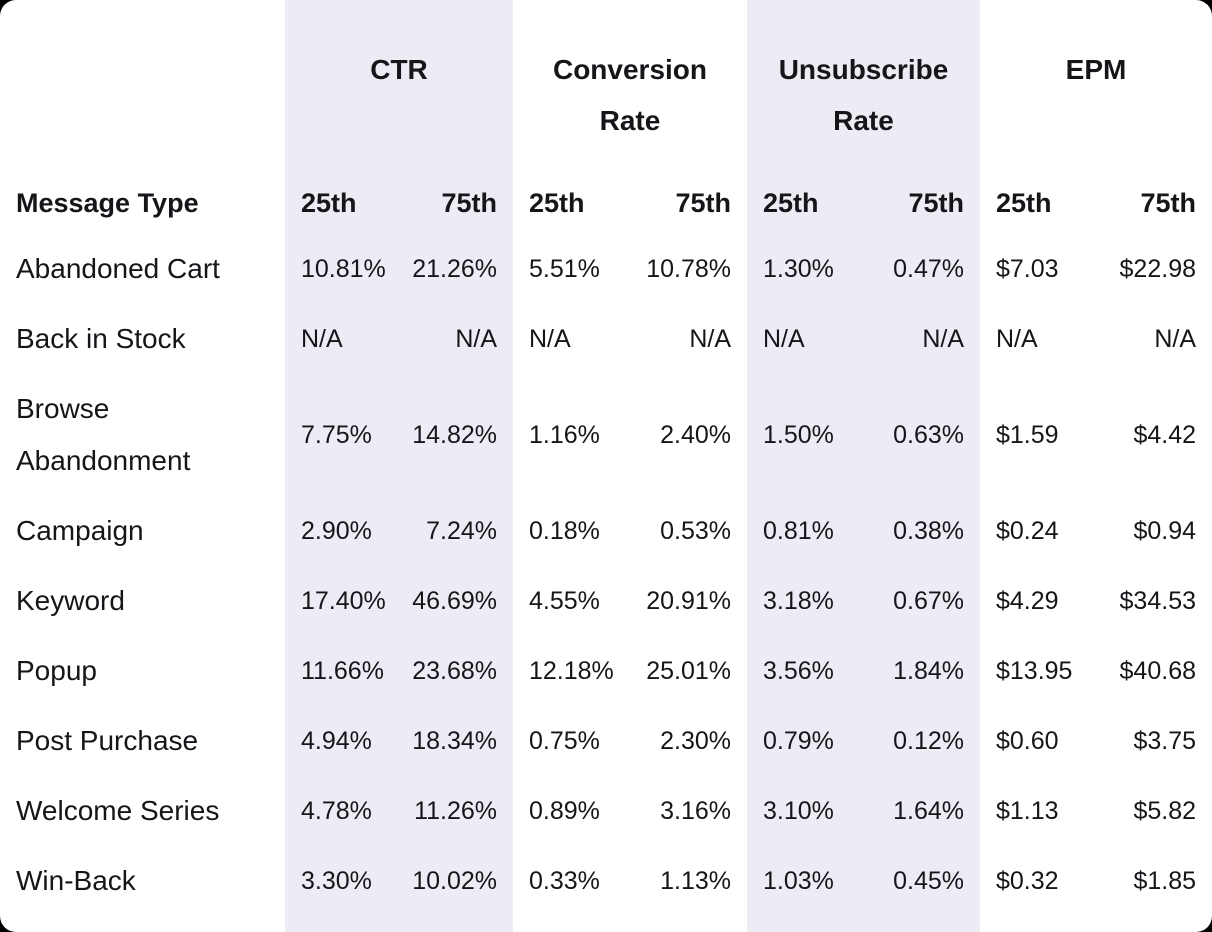 Image resolution: width=1212 pixels, height=932 pixels. What do you see at coordinates (630, 671) in the screenshot?
I see `cell-conversion-rate: 12.18% 25.01%` at bounding box center [630, 671].